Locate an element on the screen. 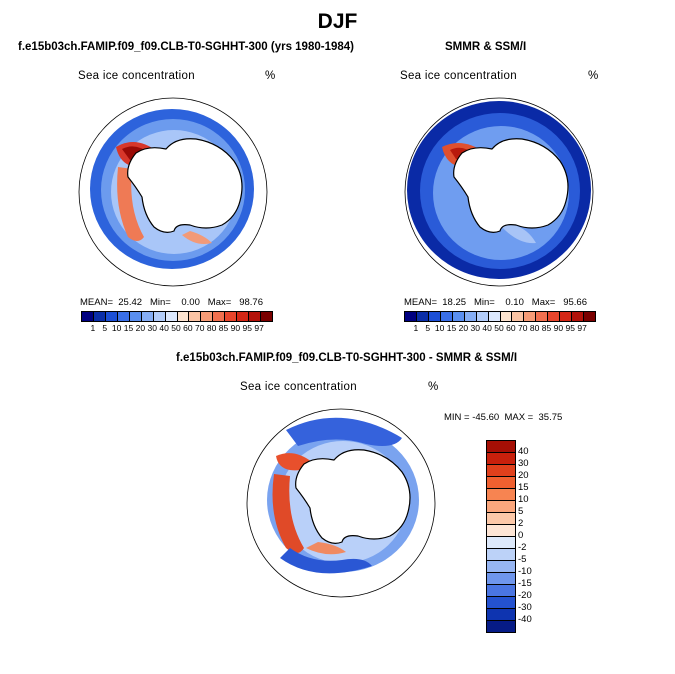 Image resolution: width=675 pixels, height=674 pixels. colorbar-tick-label: 95 is located at coordinates (247, 328).